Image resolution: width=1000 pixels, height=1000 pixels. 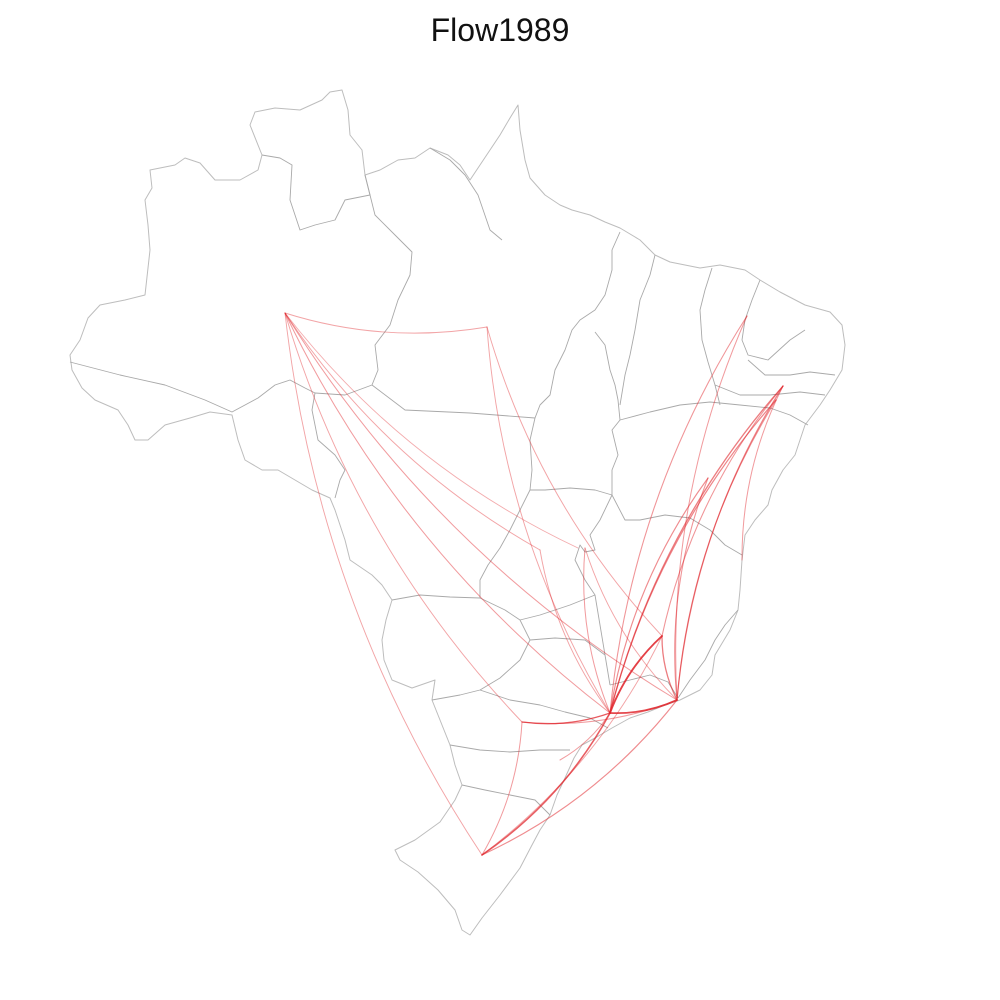 I want to click on border-bahia-west, so click(x=677, y=525).